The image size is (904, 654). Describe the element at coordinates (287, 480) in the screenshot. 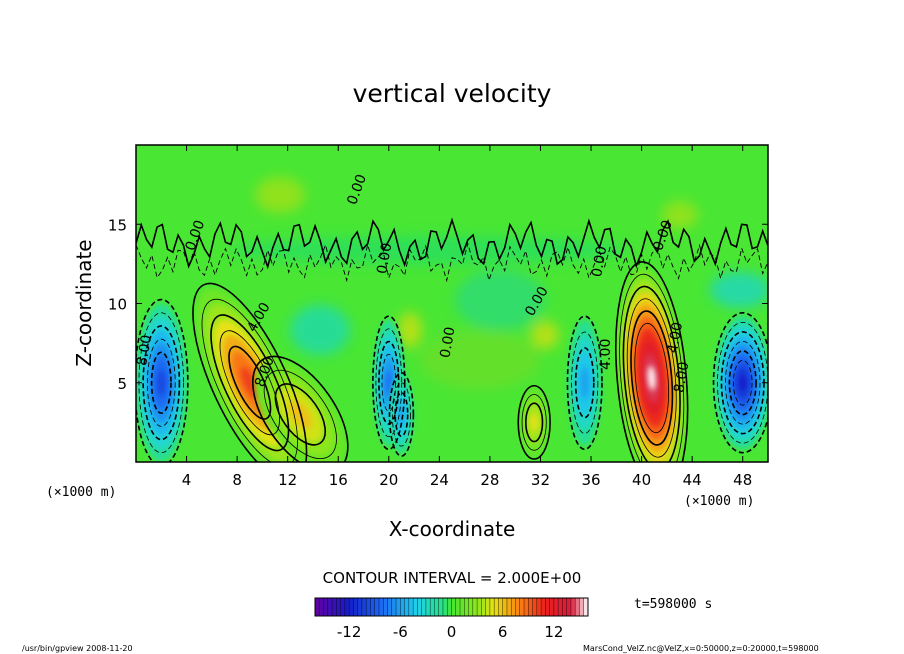

I see `x-tick-label: 12` at that location.